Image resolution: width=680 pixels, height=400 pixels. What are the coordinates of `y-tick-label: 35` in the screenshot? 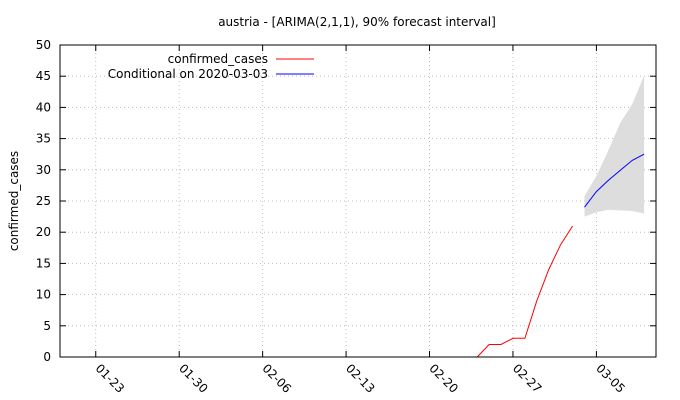 It's located at (43, 139).